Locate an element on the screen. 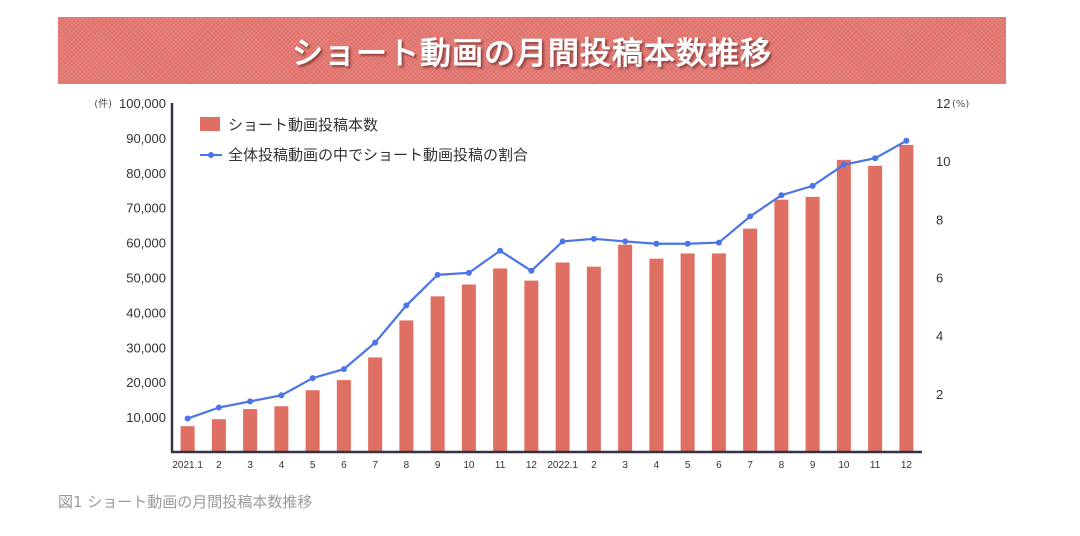 The image size is (1080, 536). legend-bar-swatch-icon is located at coordinates (210, 124).